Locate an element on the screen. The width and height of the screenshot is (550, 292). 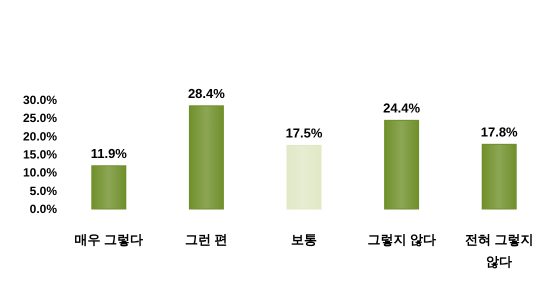
data-label: 28.4% is located at coordinates (207, 93).